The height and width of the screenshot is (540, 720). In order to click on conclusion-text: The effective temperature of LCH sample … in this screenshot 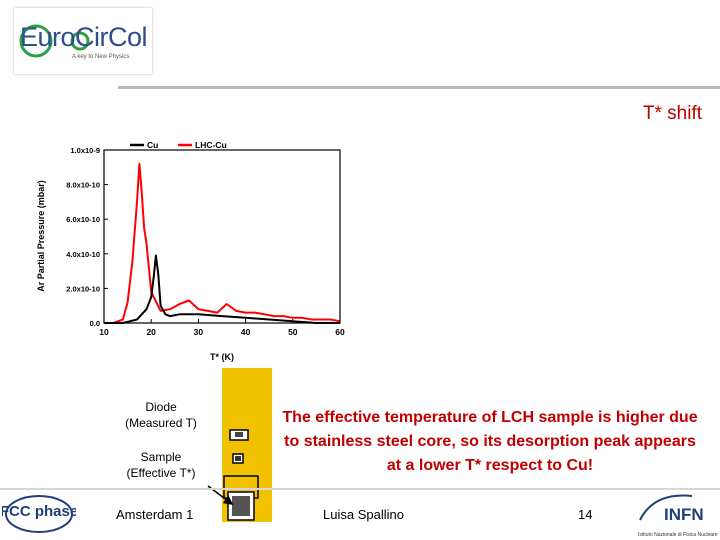, I will do `click(490, 441)`.